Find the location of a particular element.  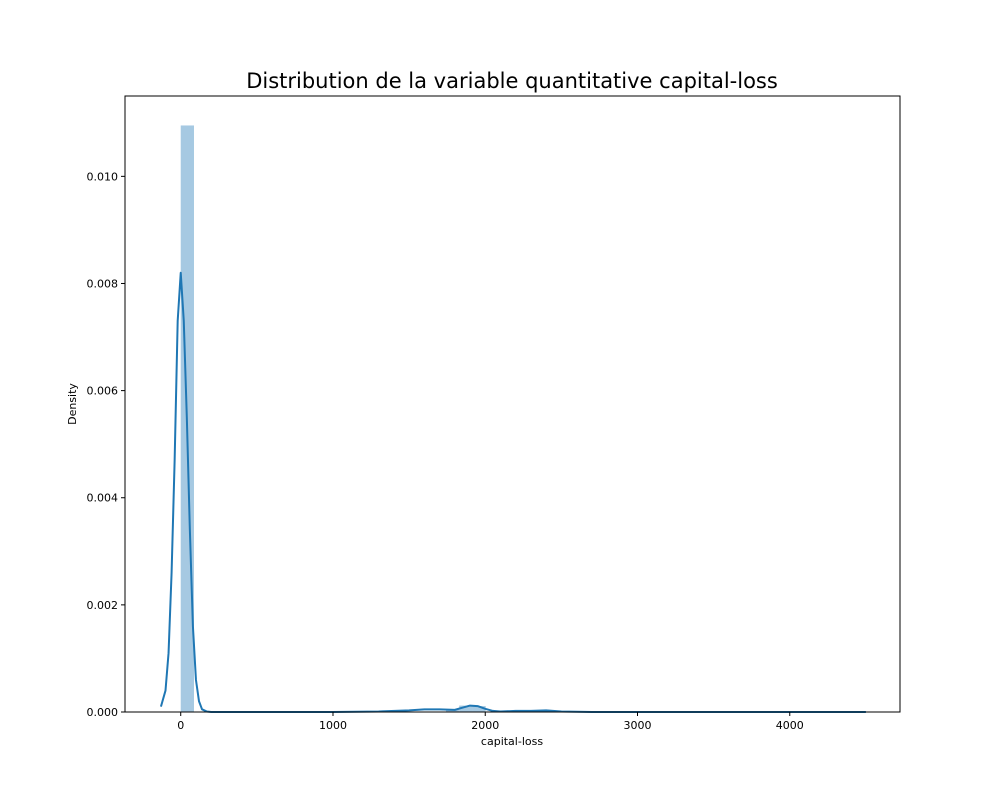

y-axis-ticks: 0.000 0.002 0.004 0.006 0.008 0.010 is located at coordinates (106, 444).